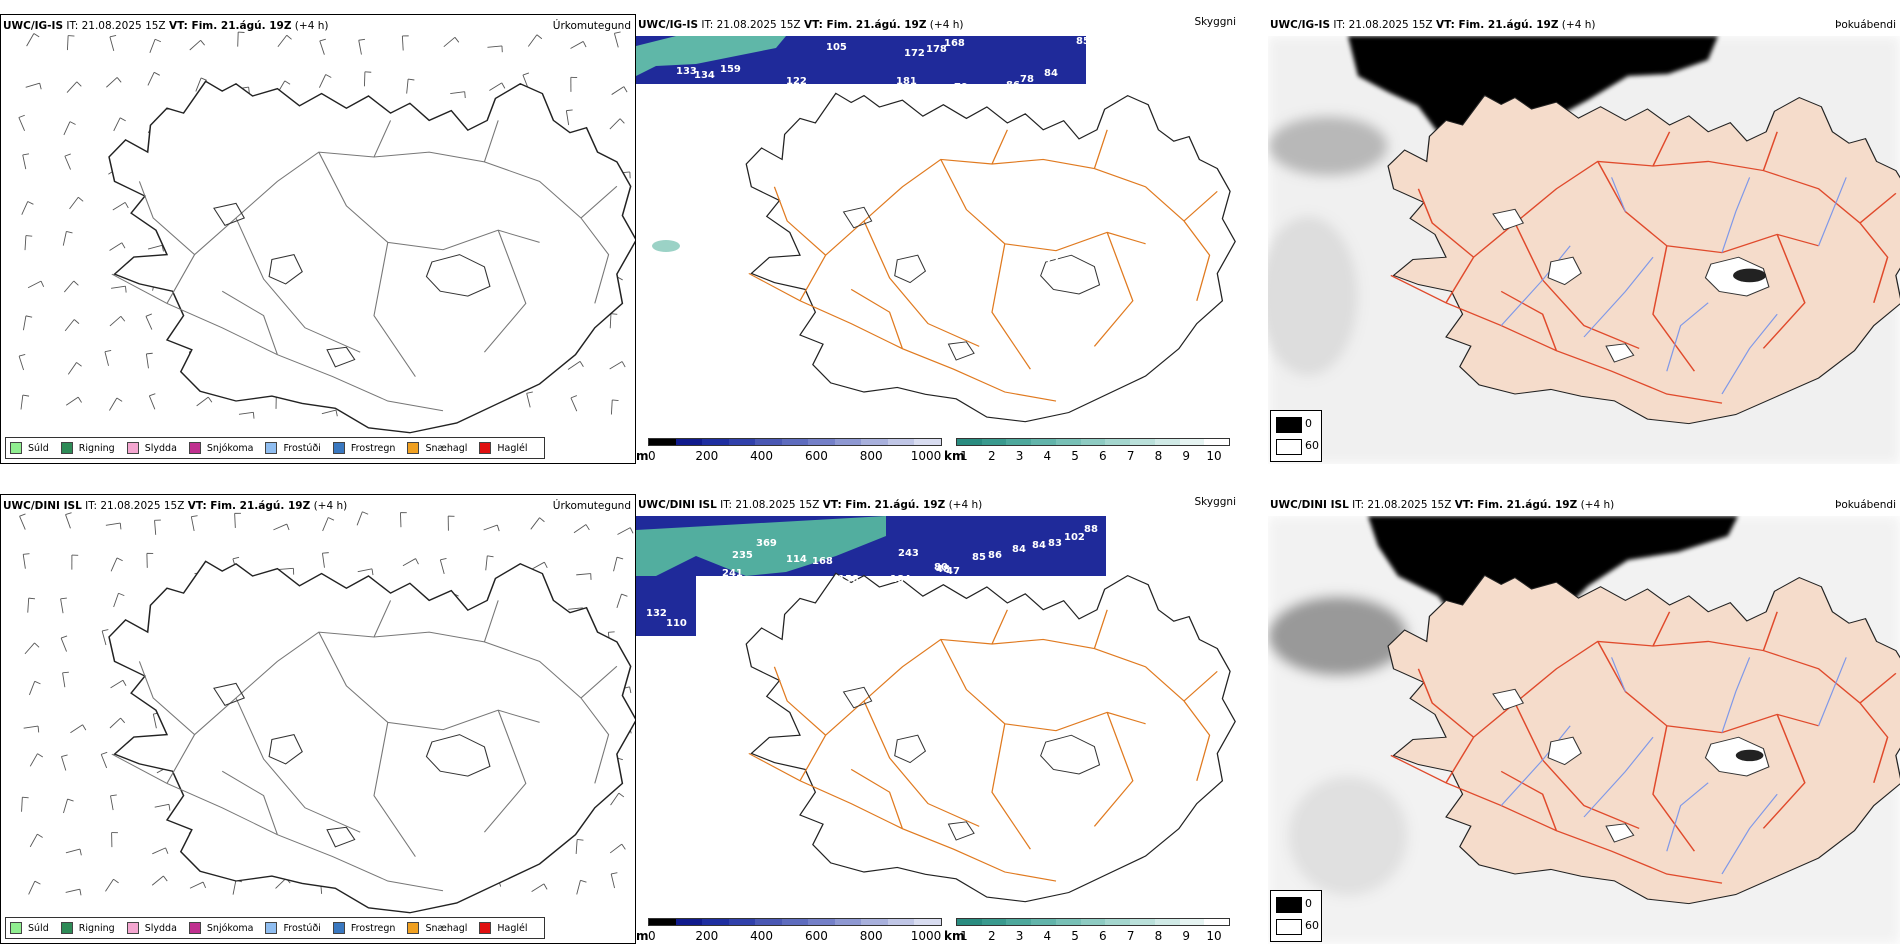 The height and width of the screenshot is (950, 1900). I want to click on cloud-base-label: 43, so click(905, 121).